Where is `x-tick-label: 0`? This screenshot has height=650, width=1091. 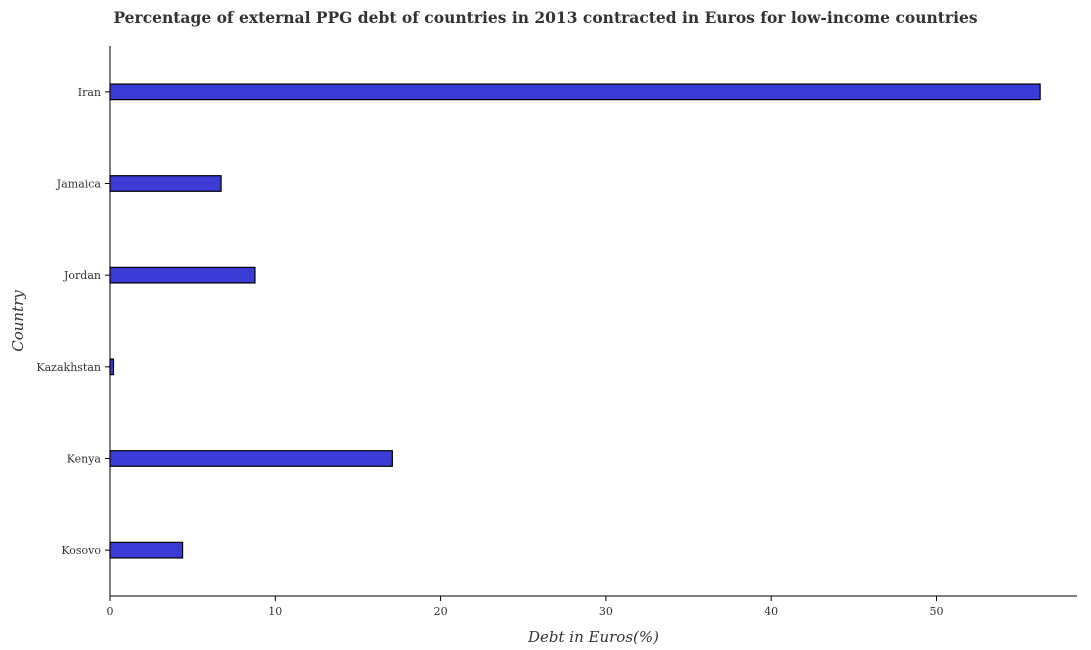 x-tick-label: 0 is located at coordinates (110, 611).